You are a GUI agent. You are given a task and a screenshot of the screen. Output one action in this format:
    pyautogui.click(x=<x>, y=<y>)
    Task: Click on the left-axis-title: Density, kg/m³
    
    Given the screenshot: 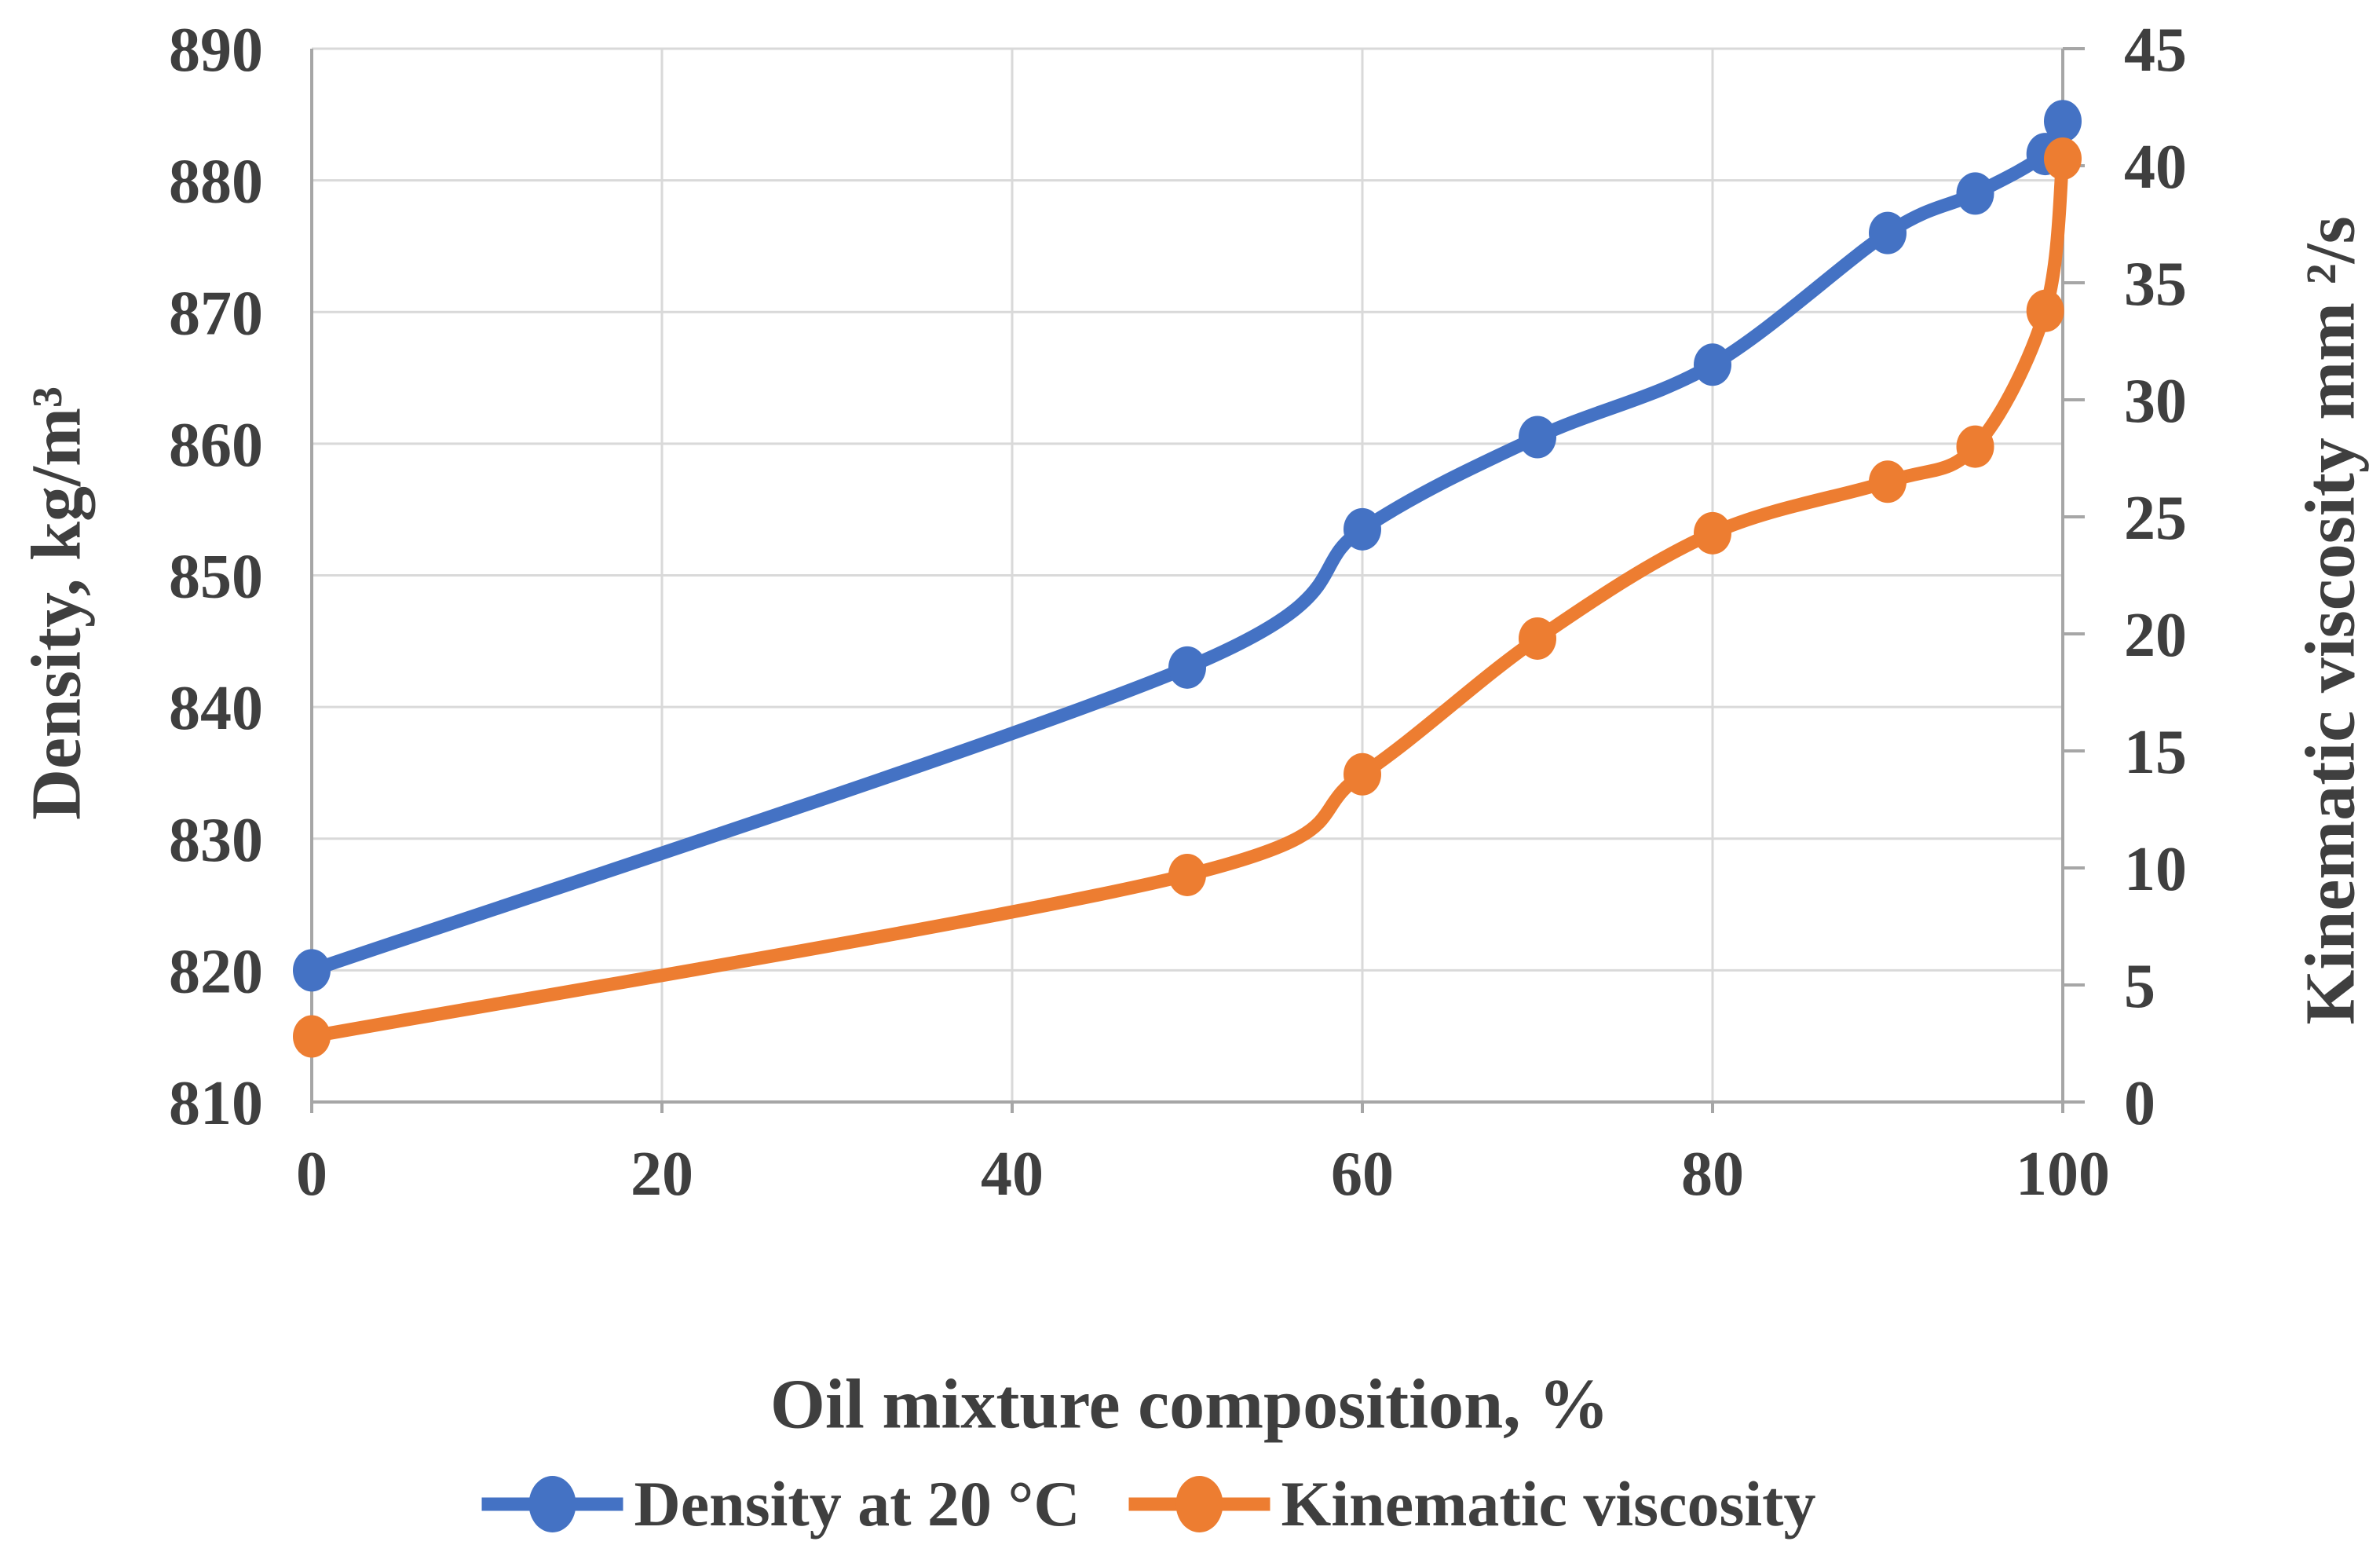 What is the action you would take?
    pyautogui.click(x=56, y=603)
    